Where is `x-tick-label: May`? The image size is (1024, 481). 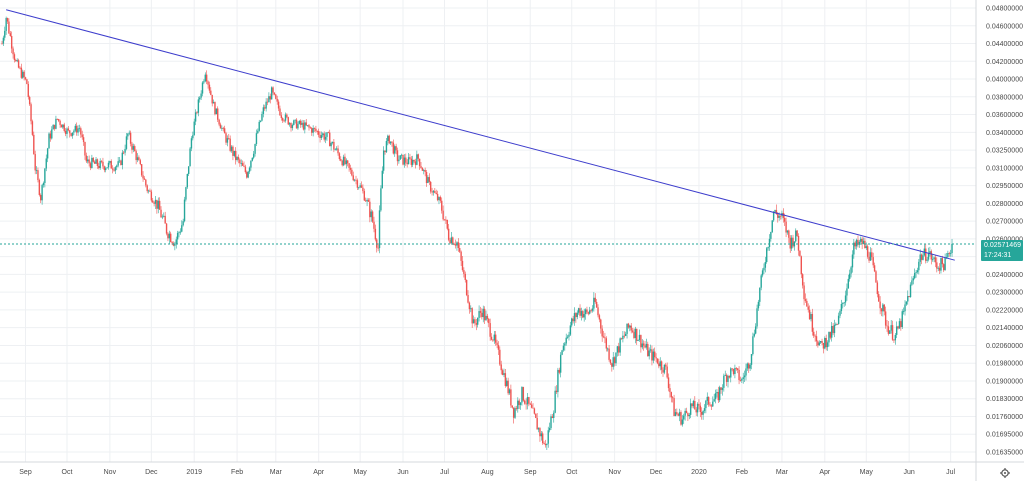
x-tick-label: May is located at coordinates (361, 472).